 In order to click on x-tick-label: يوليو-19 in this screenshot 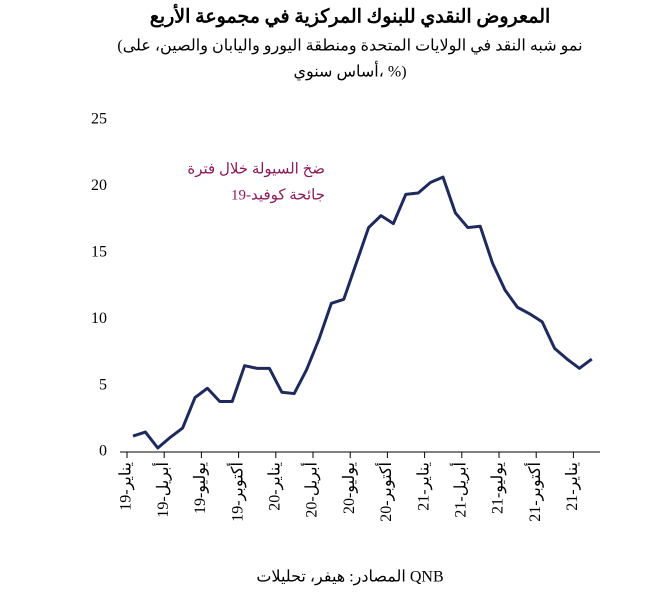, I will do `click(200, 488)`.